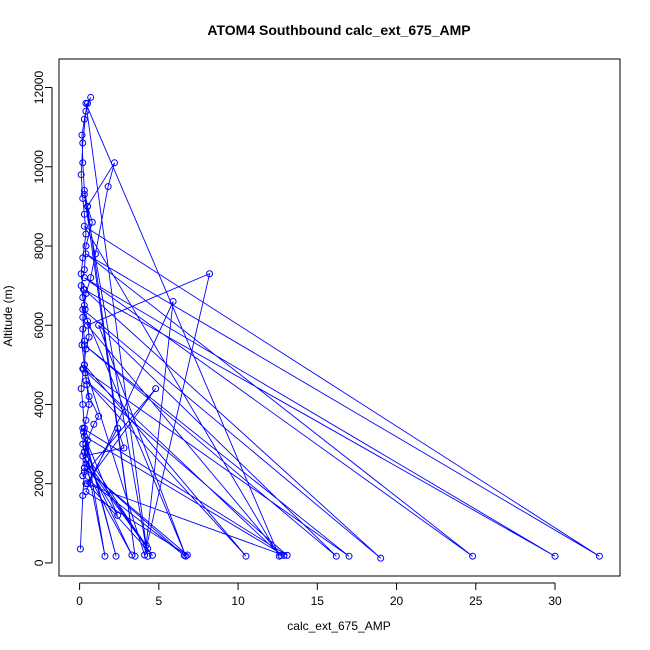 The image size is (650, 650). I want to click on y-tick-label: 2000, so click(39, 483).